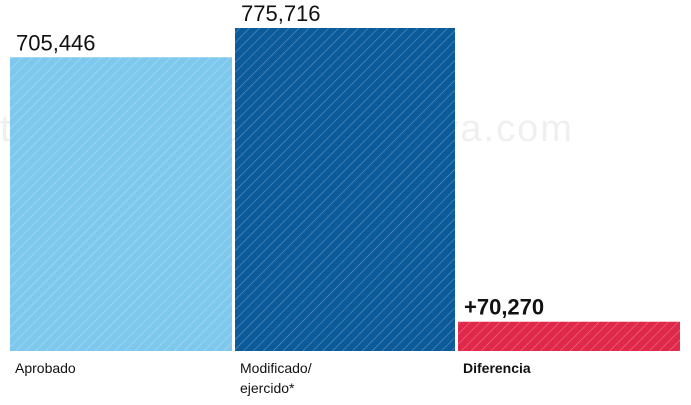 The image size is (691, 405). Describe the element at coordinates (45, 368) in the screenshot. I see `category-label-0-0: Aprobado` at that location.